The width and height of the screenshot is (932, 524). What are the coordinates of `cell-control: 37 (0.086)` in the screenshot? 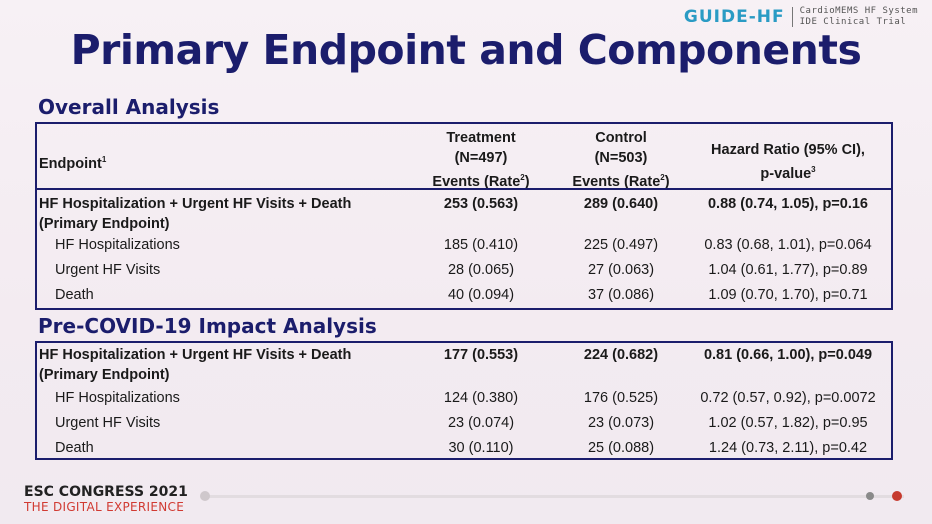 It's located at (621, 295).